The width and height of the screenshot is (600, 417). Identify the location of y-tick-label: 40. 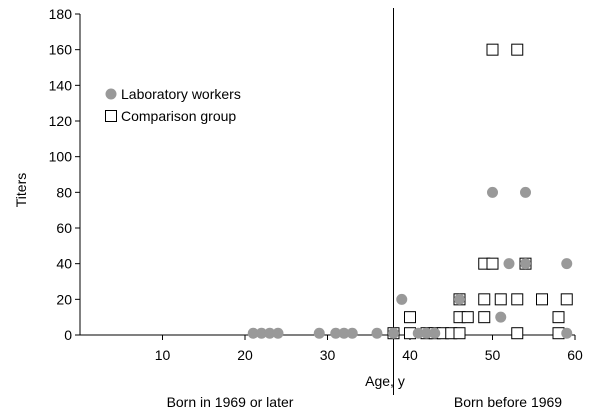
(64, 264).